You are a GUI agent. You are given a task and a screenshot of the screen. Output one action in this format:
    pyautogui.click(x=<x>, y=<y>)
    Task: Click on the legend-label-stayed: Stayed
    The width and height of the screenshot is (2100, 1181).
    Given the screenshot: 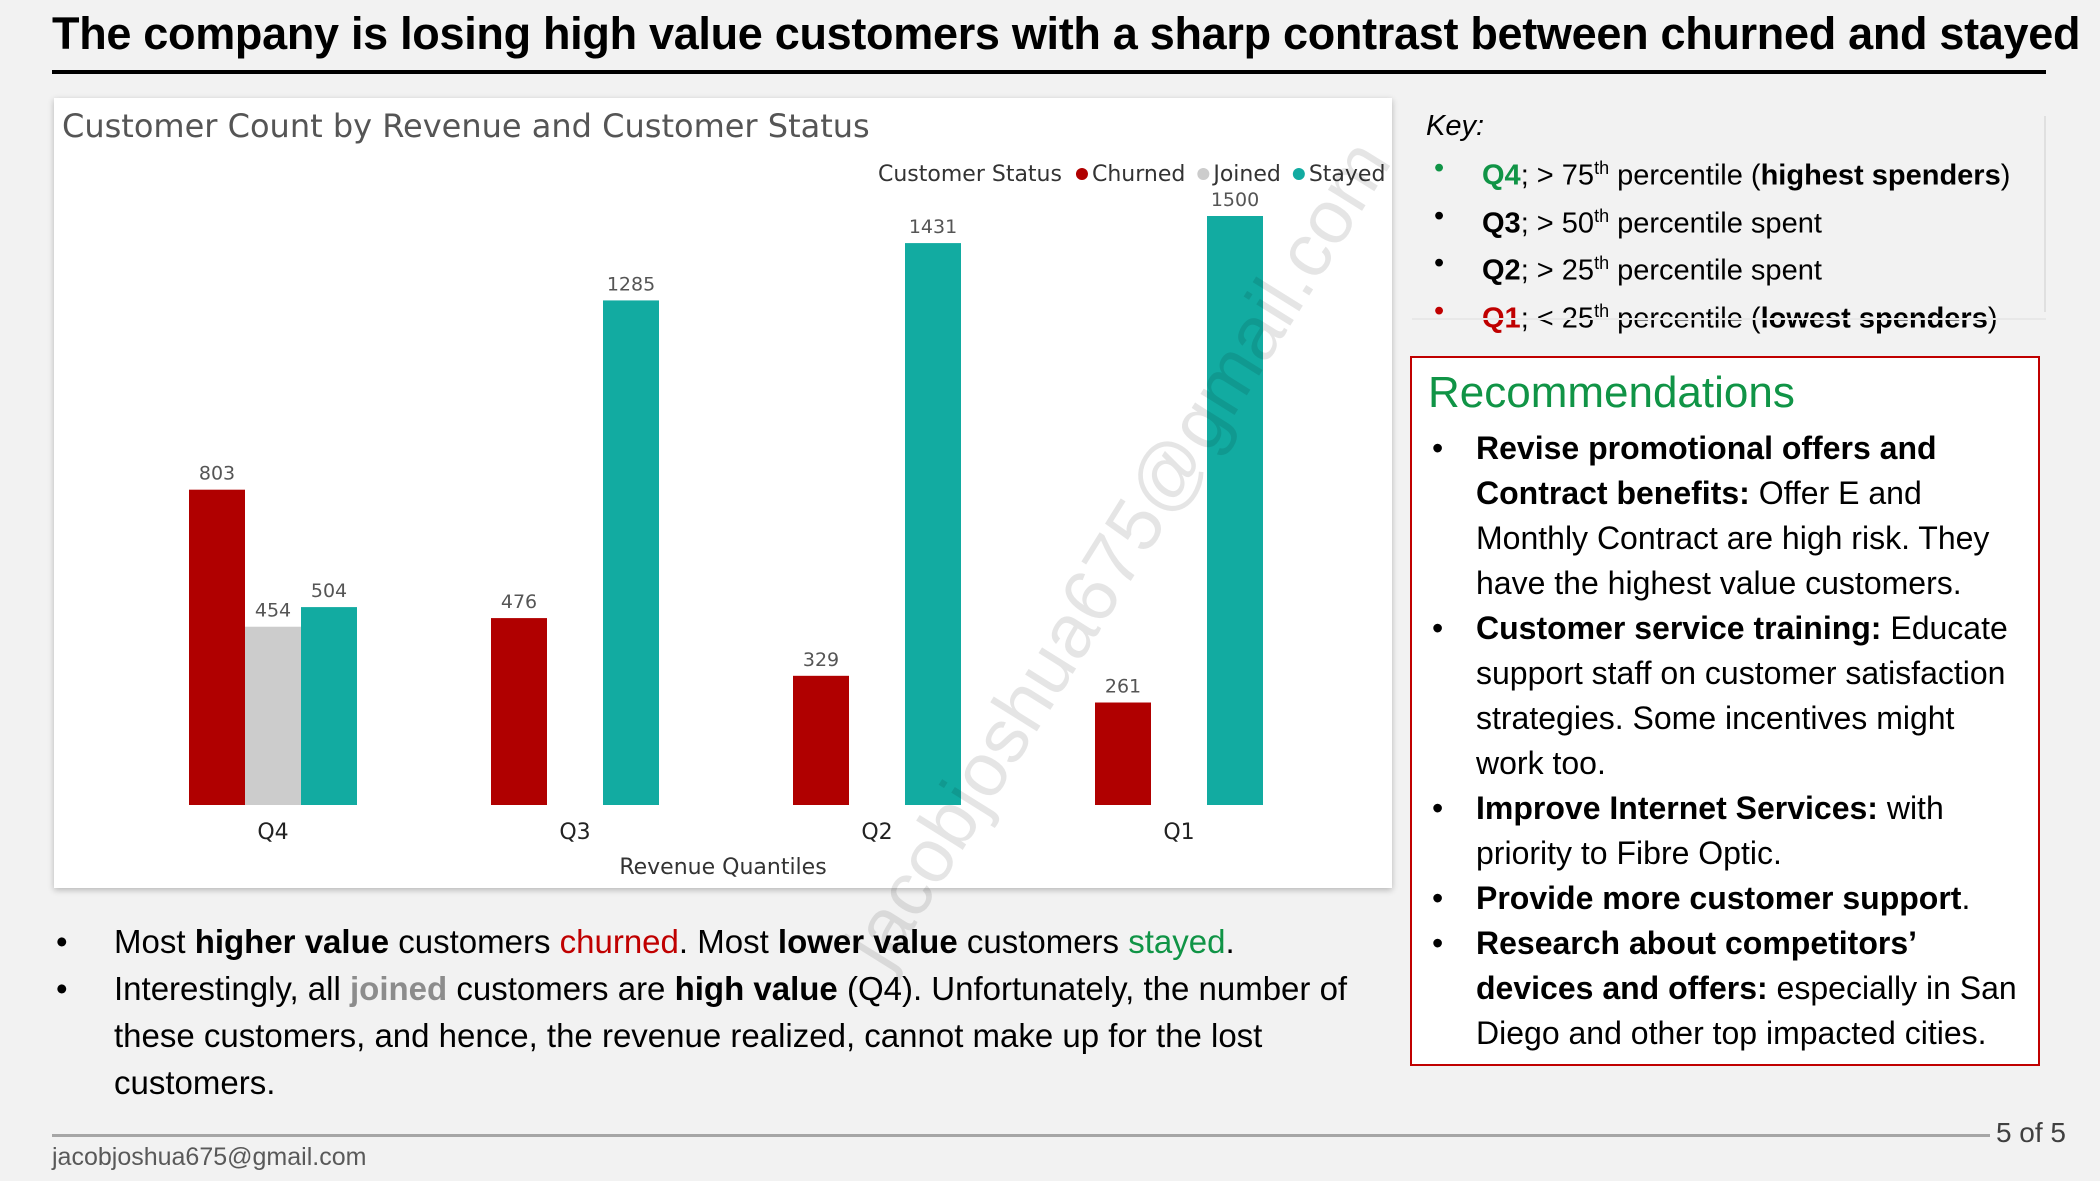 What is the action you would take?
    pyautogui.click(x=1347, y=174)
    